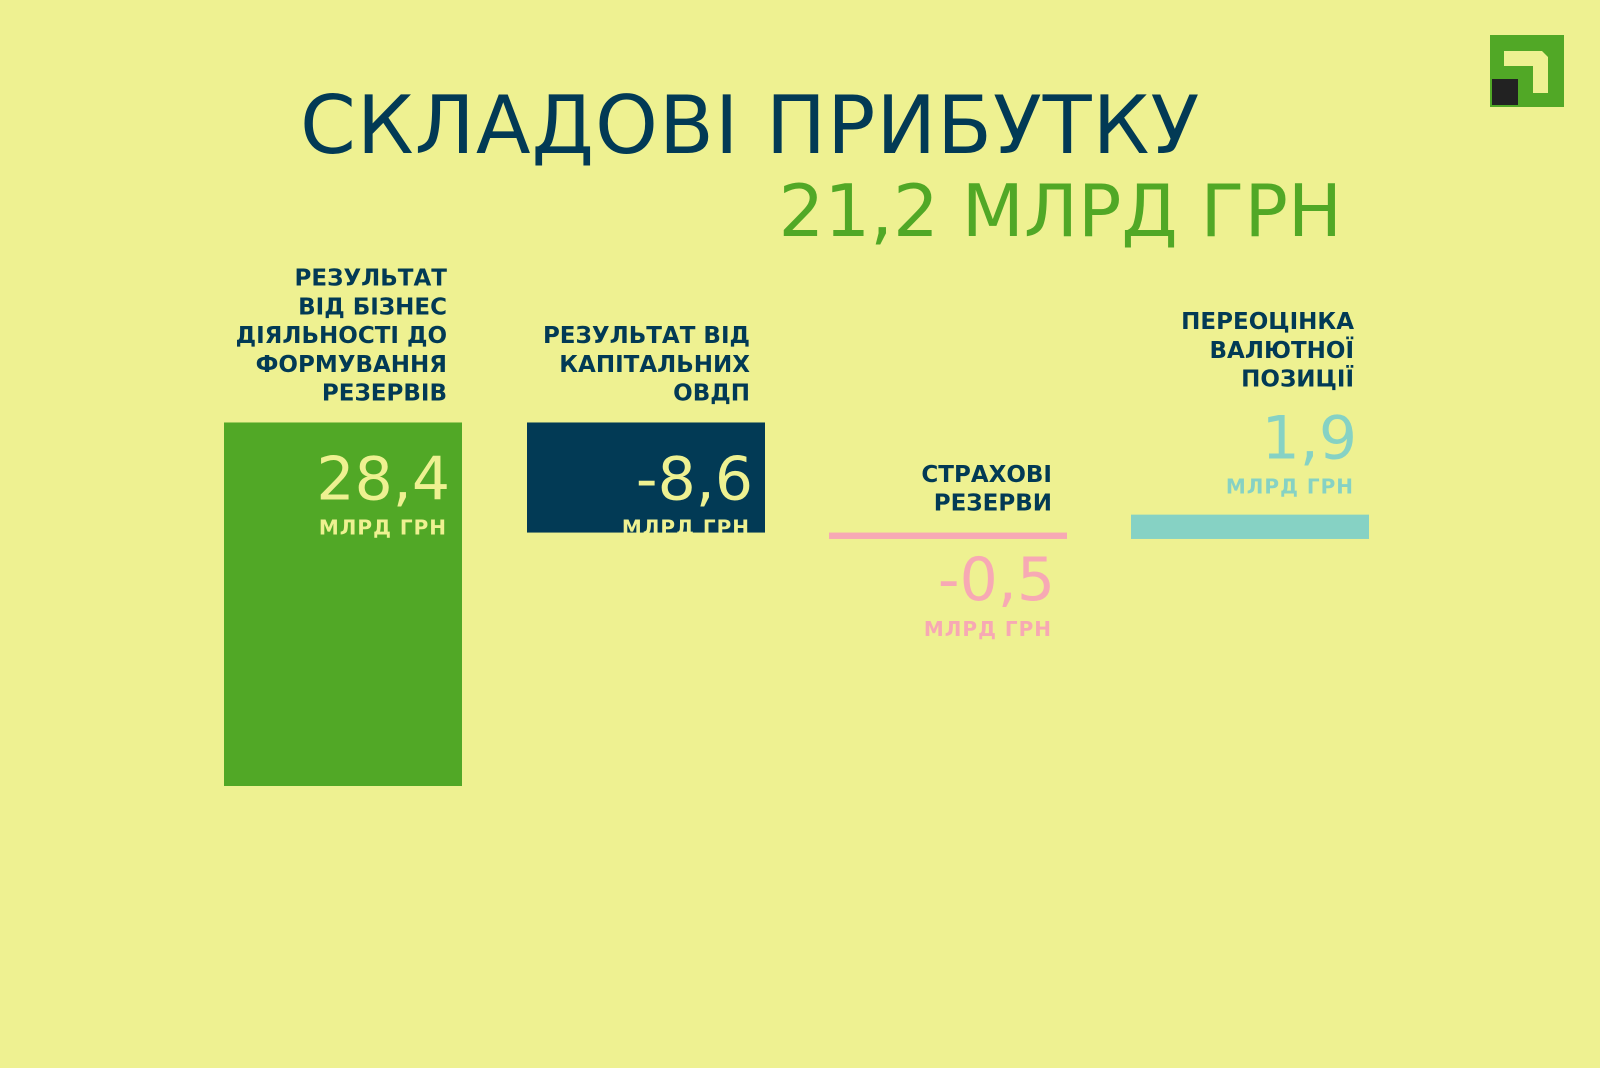 This screenshot has width=1600, height=1068. I want to click on chart-title: СКЛАДОВІ ПРИБУТКУ, so click(750, 125).